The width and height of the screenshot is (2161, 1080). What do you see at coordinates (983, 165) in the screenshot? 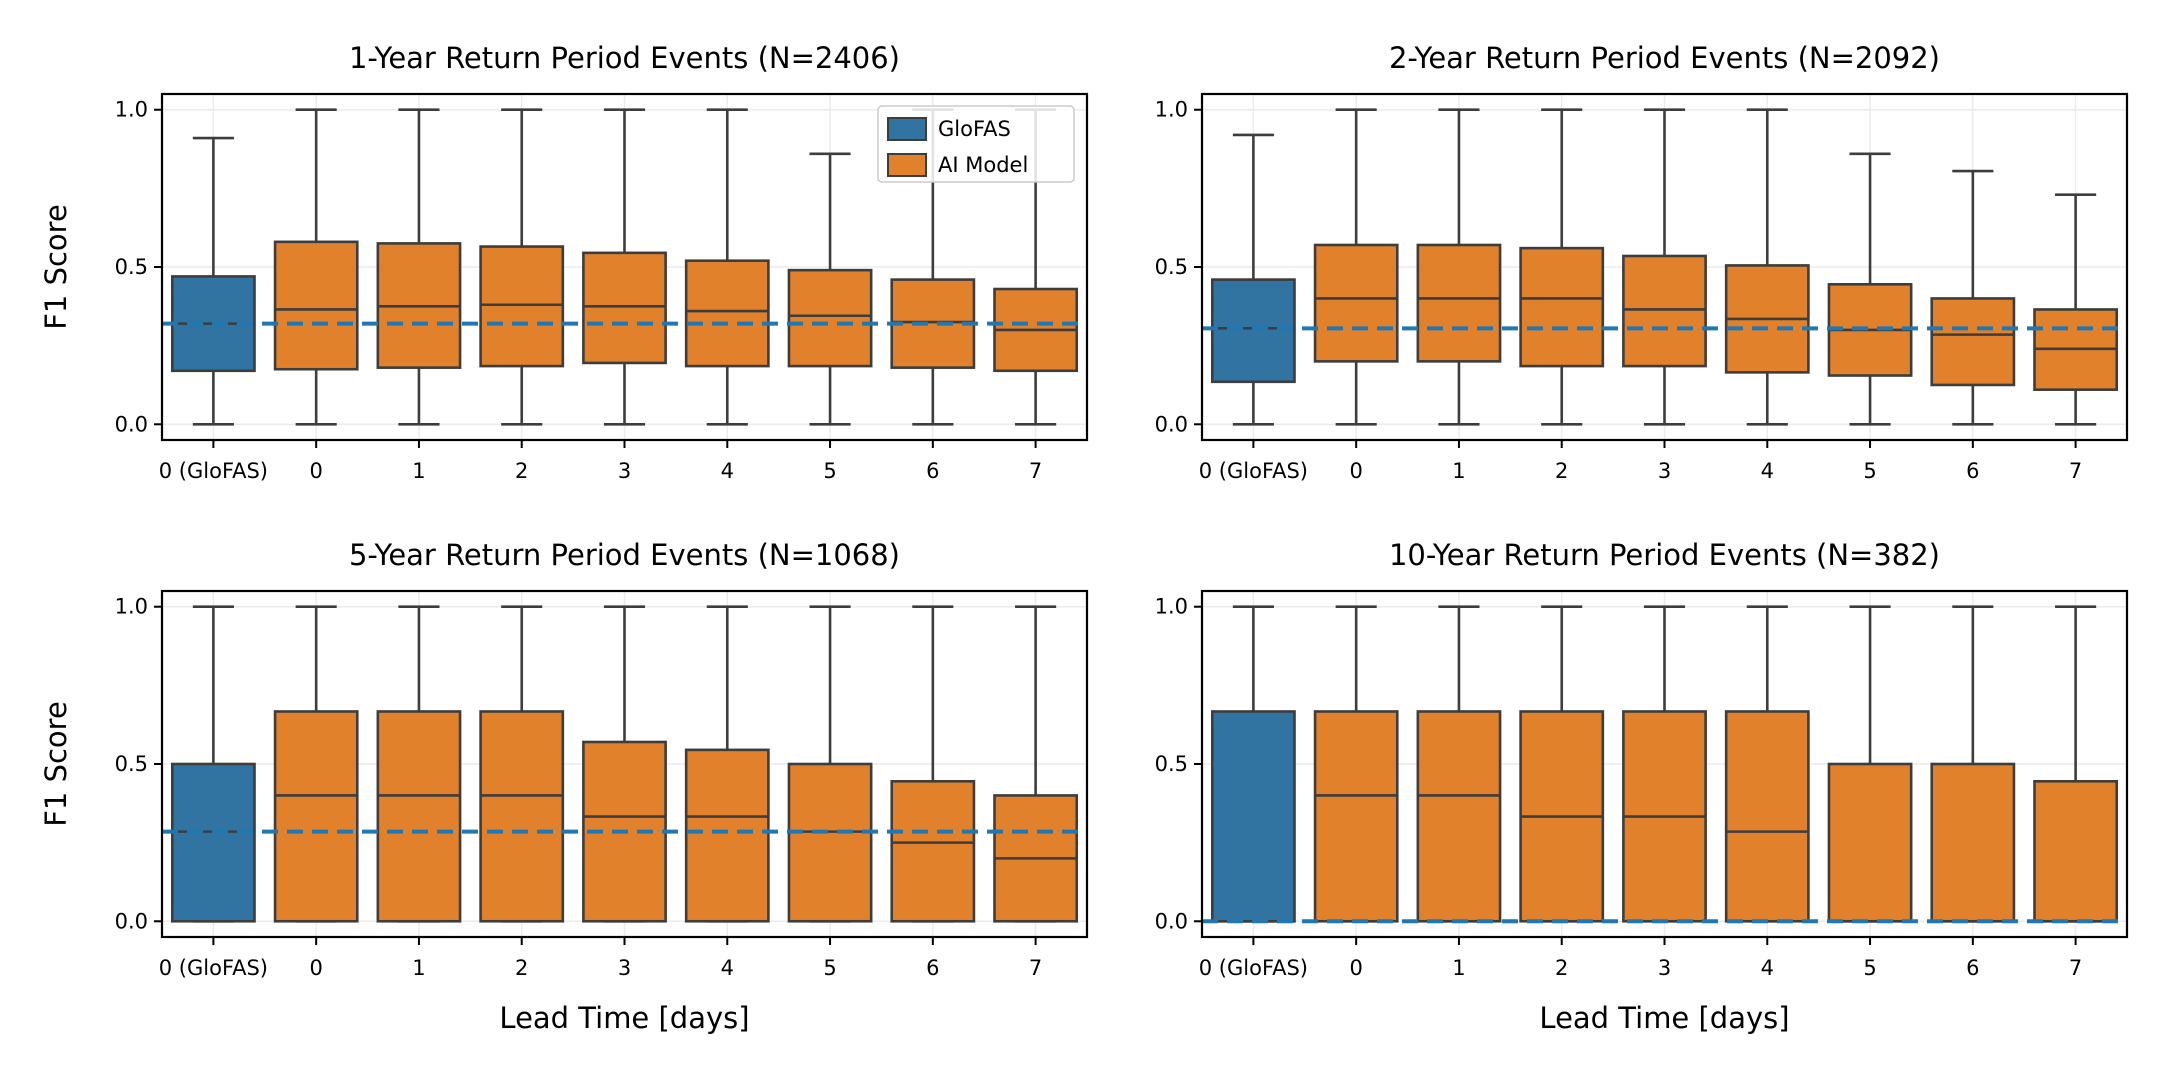
I see `legend-label: AI Model` at bounding box center [983, 165].